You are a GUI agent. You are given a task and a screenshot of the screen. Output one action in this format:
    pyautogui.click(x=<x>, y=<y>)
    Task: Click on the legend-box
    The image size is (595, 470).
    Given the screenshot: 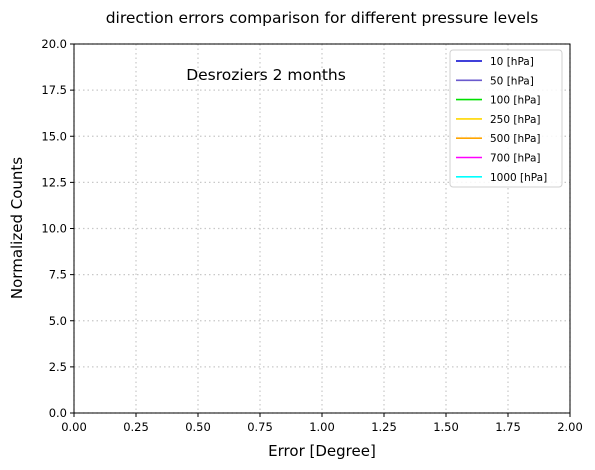 What is the action you would take?
    pyautogui.click(x=506, y=118)
    